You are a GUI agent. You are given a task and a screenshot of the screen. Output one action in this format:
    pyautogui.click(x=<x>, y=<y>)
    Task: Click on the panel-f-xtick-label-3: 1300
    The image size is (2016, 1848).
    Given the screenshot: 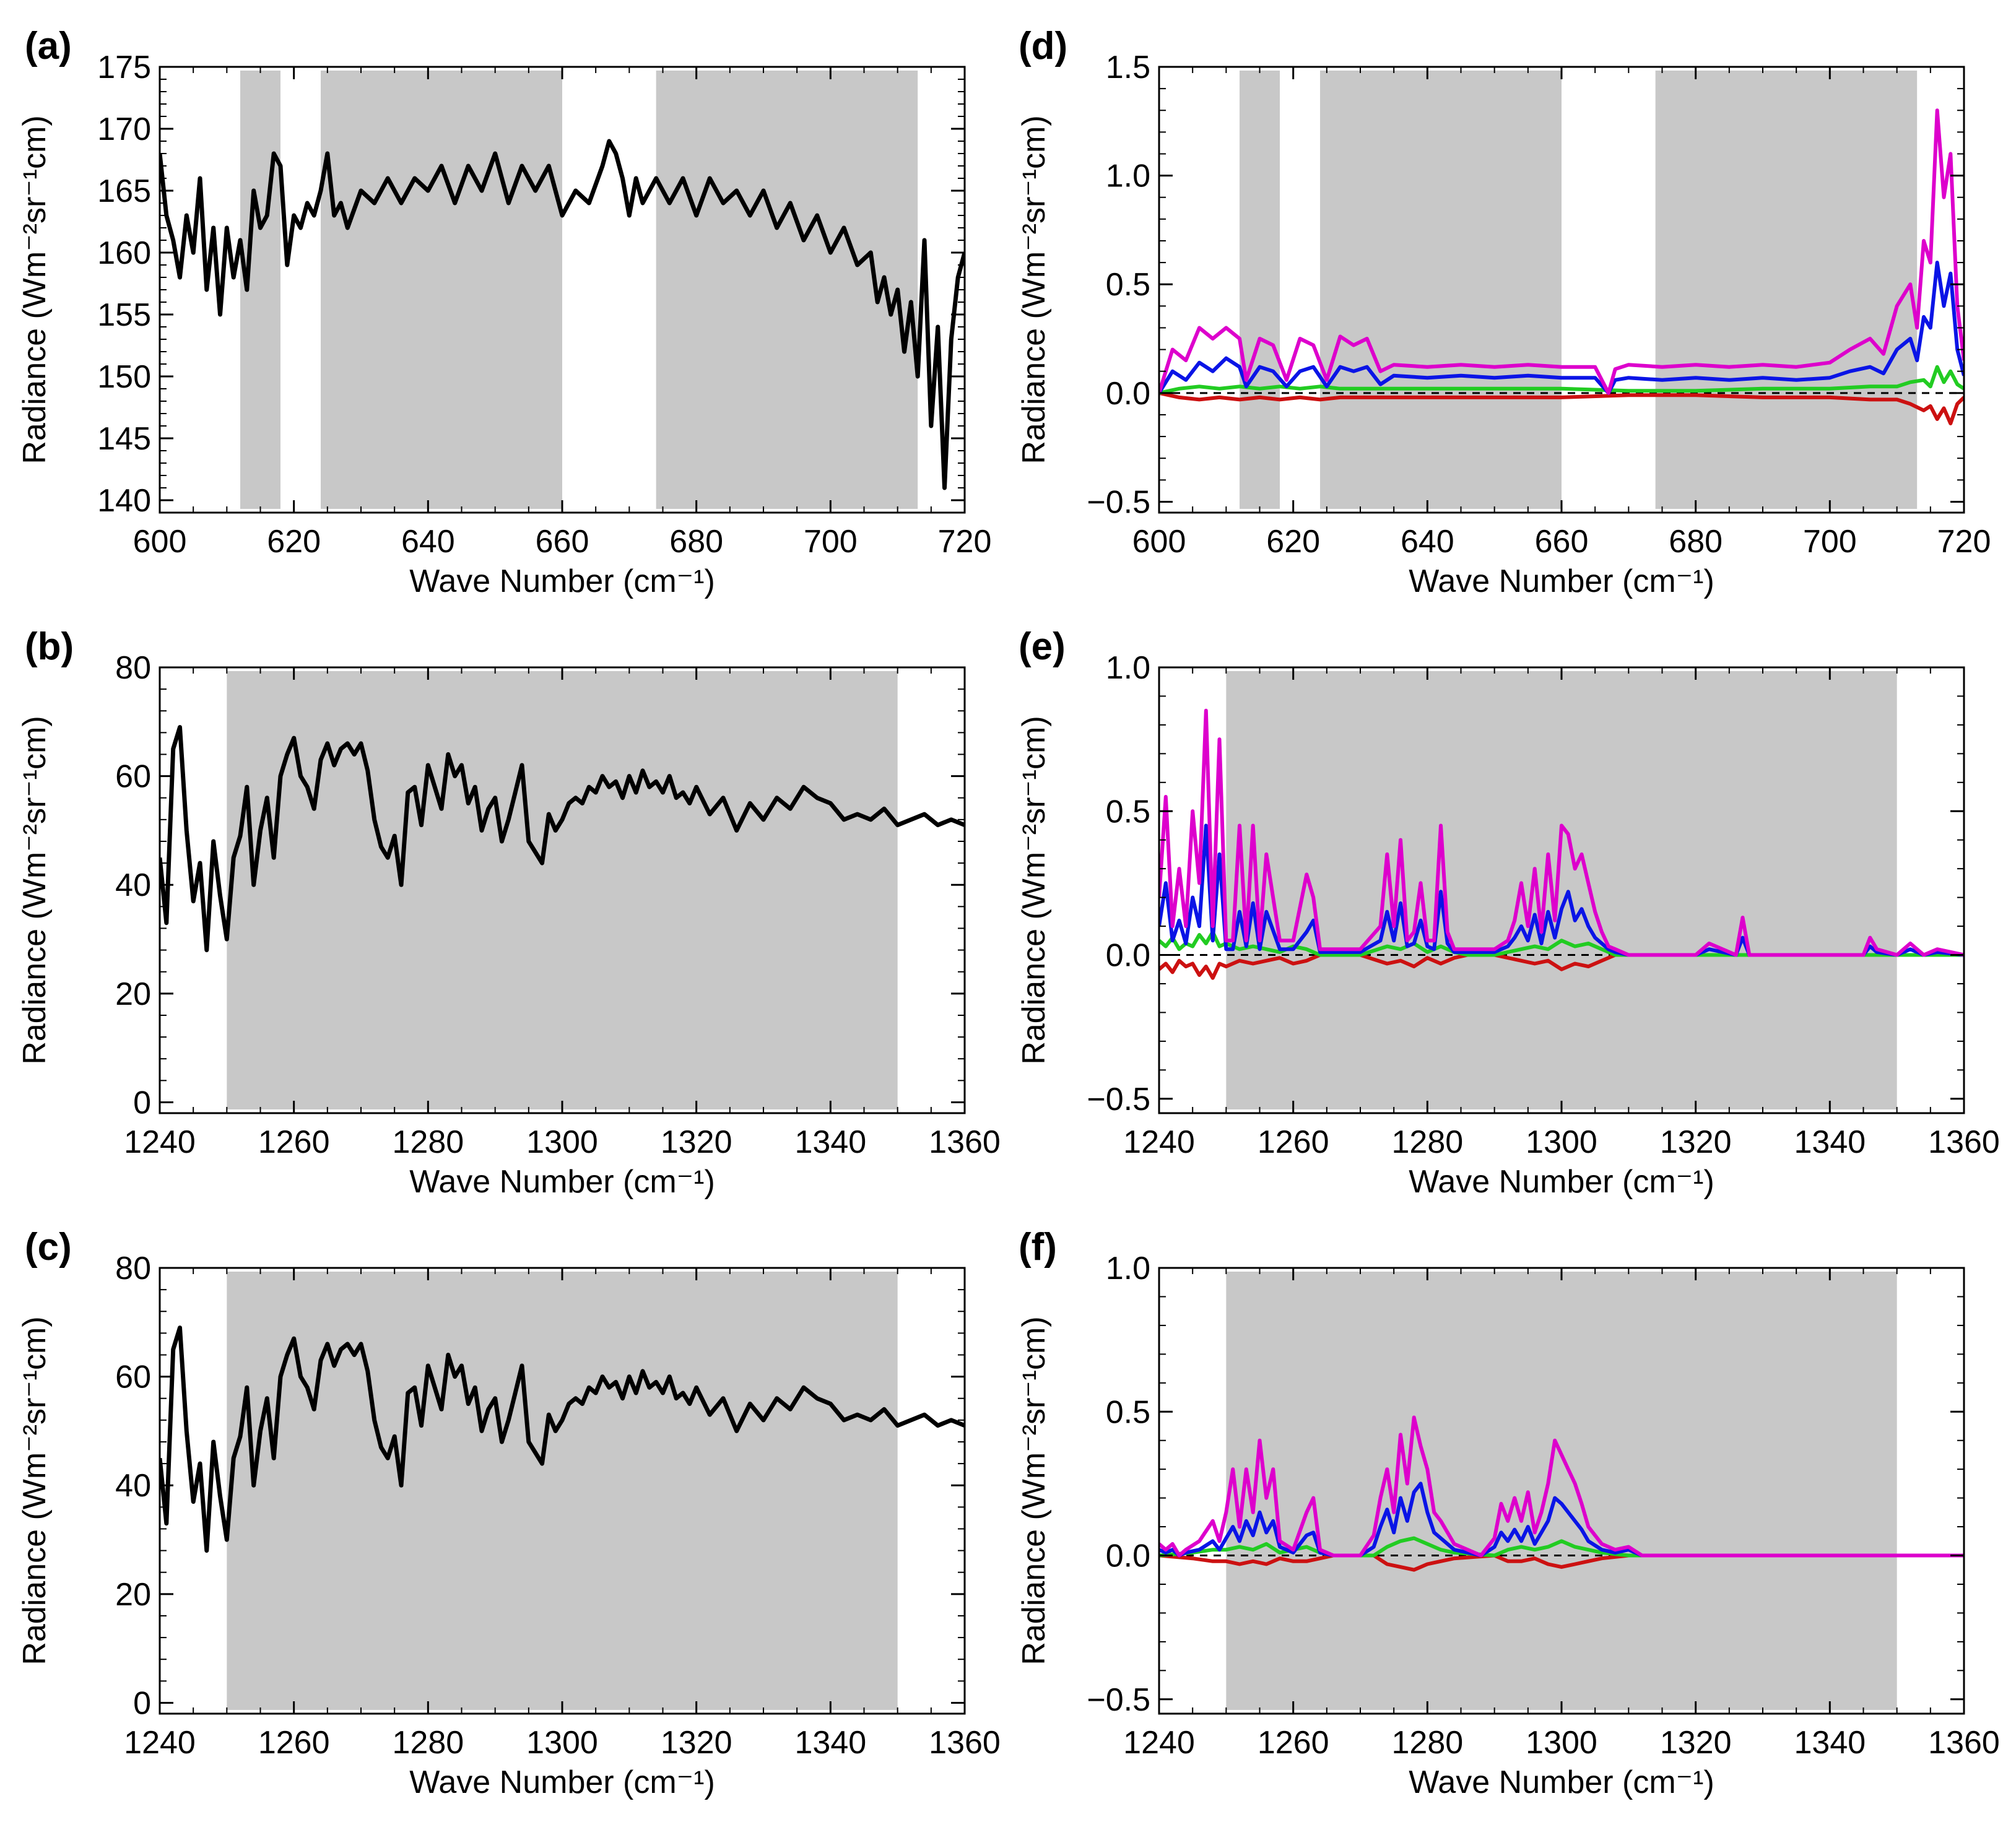 What is the action you would take?
    pyautogui.click(x=1561, y=1743)
    